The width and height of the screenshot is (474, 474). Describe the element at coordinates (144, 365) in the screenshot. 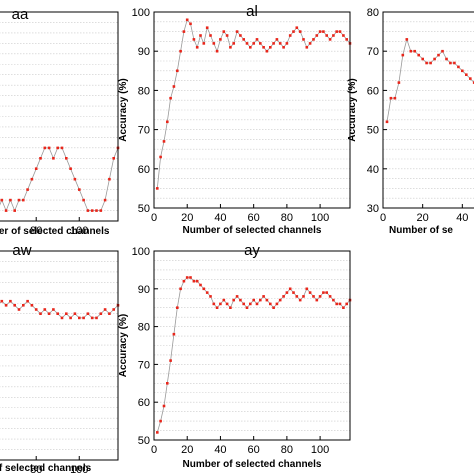

I see `y-tick-label: 70` at that location.